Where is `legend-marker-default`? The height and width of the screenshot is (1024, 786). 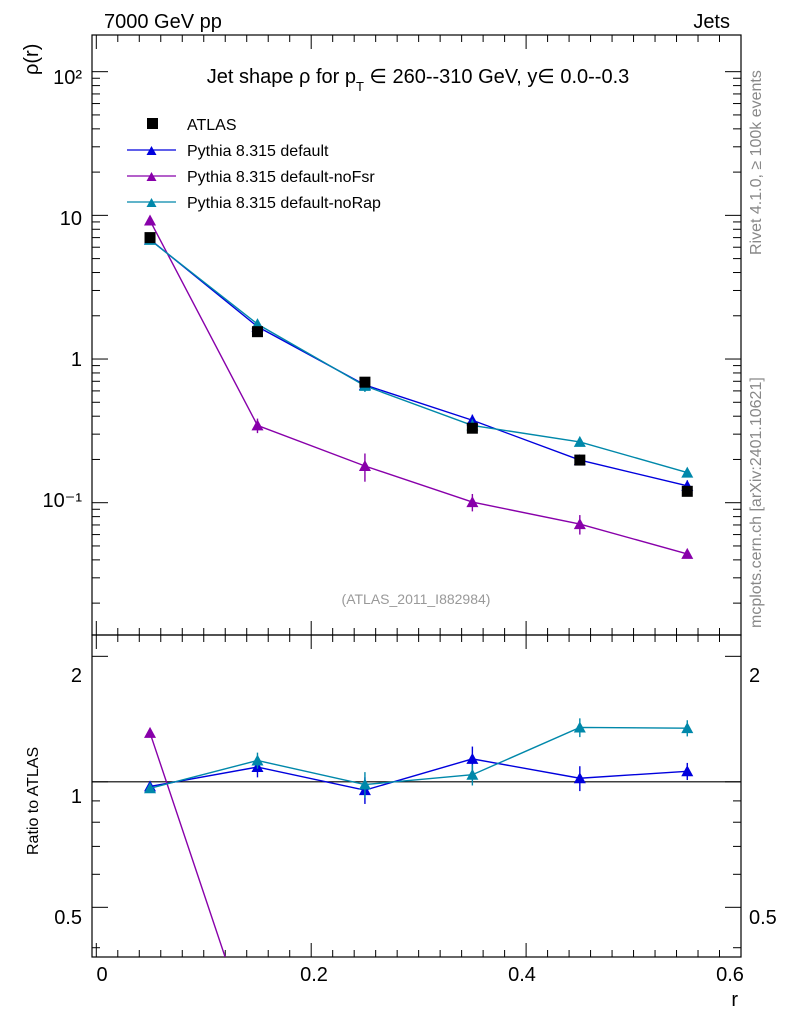 legend-marker-default is located at coordinates (151, 150).